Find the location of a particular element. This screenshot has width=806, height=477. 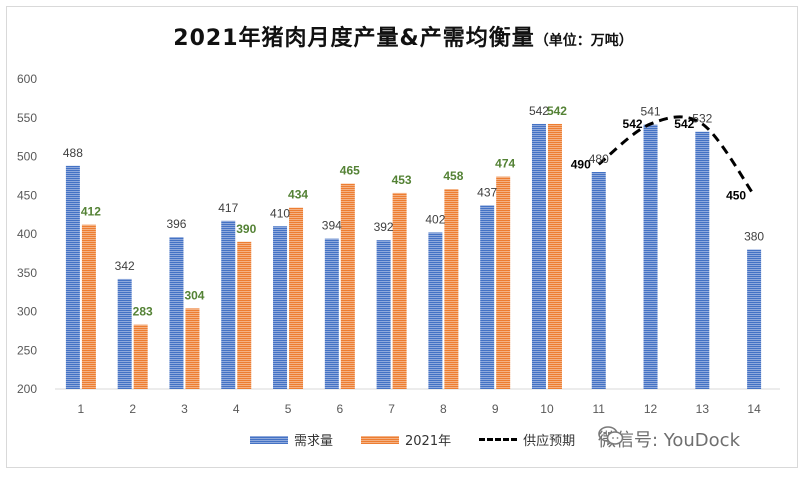

data-label-demand: 480 is located at coordinates (599, 159).